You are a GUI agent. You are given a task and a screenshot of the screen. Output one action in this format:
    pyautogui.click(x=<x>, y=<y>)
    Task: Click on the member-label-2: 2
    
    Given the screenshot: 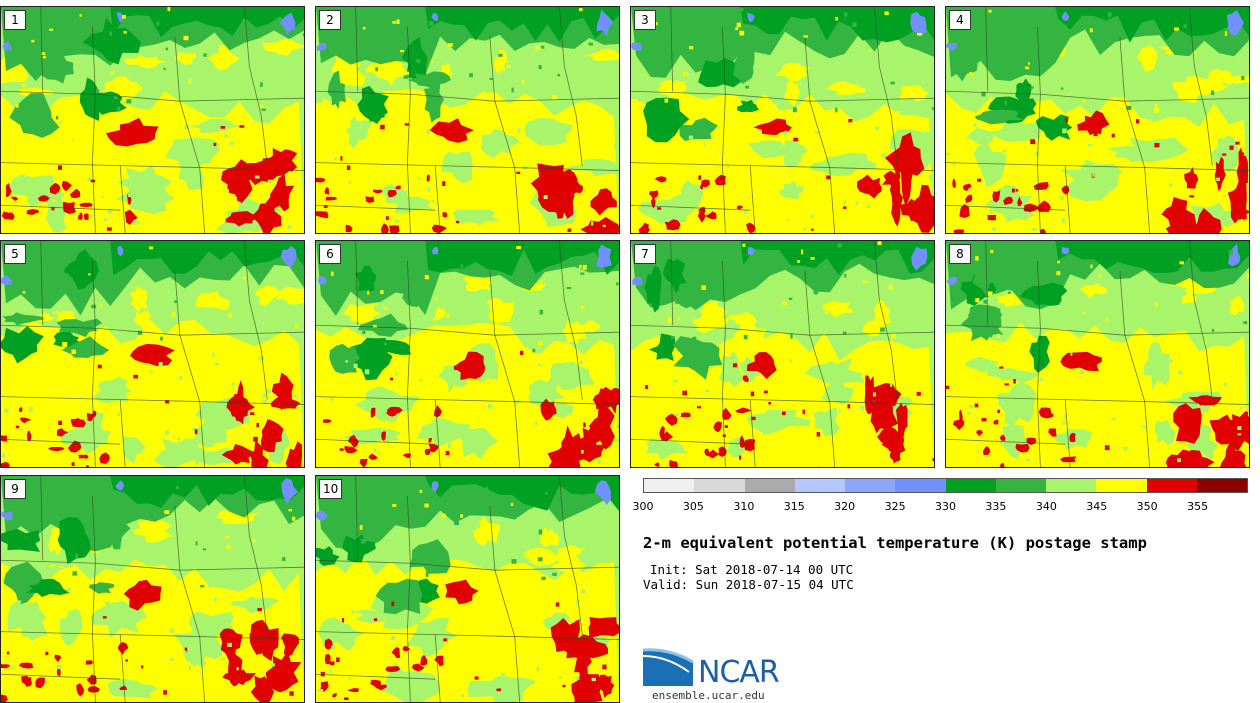 What is the action you would take?
    pyautogui.click(x=330, y=20)
    